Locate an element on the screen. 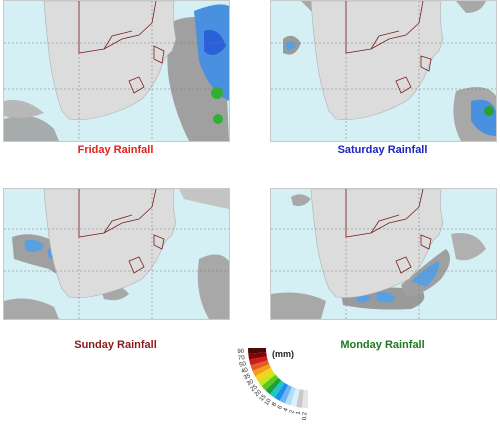 The image size is (500, 444). legend-tick-label: 10 is located at coordinates (268, 401).